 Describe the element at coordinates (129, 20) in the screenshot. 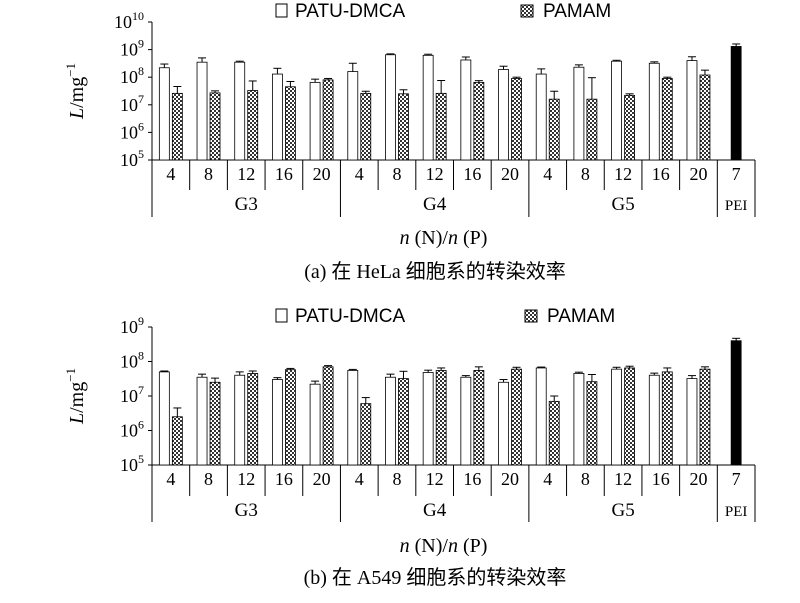

I see `y-tick-label: 10¹⁰` at that location.